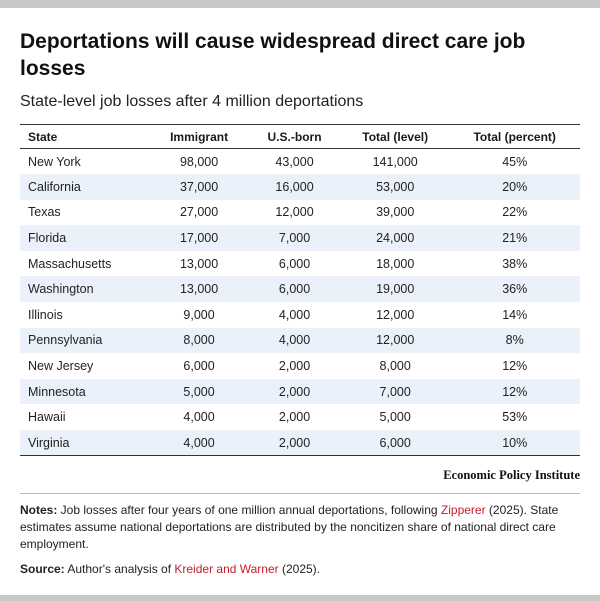 The height and width of the screenshot is (601, 600). What do you see at coordinates (395, 187) in the screenshot?
I see `value-cell: 53,000` at bounding box center [395, 187].